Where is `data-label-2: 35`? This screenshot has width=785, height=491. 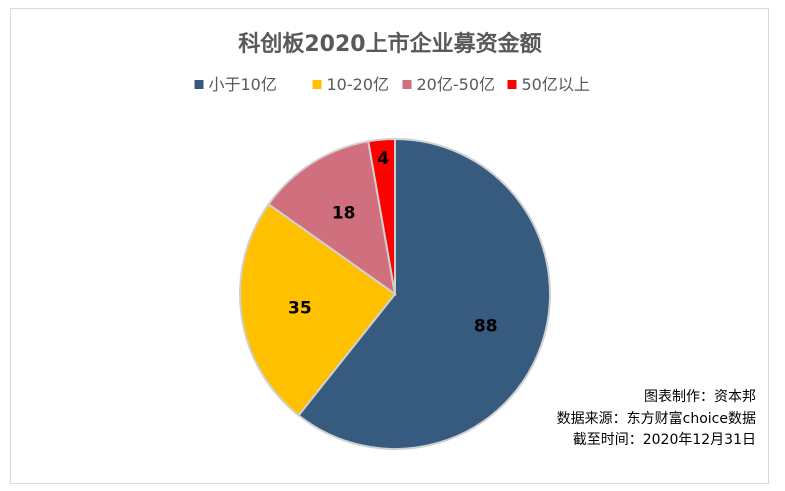 data-label-2: 35 is located at coordinates (300, 308).